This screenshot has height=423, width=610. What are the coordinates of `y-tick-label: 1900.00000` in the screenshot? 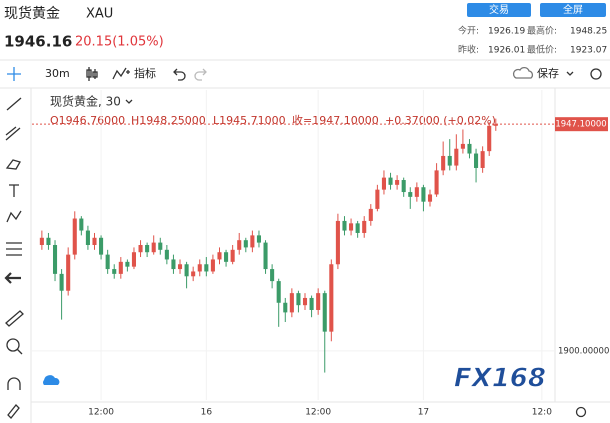 It's located at (583, 351).